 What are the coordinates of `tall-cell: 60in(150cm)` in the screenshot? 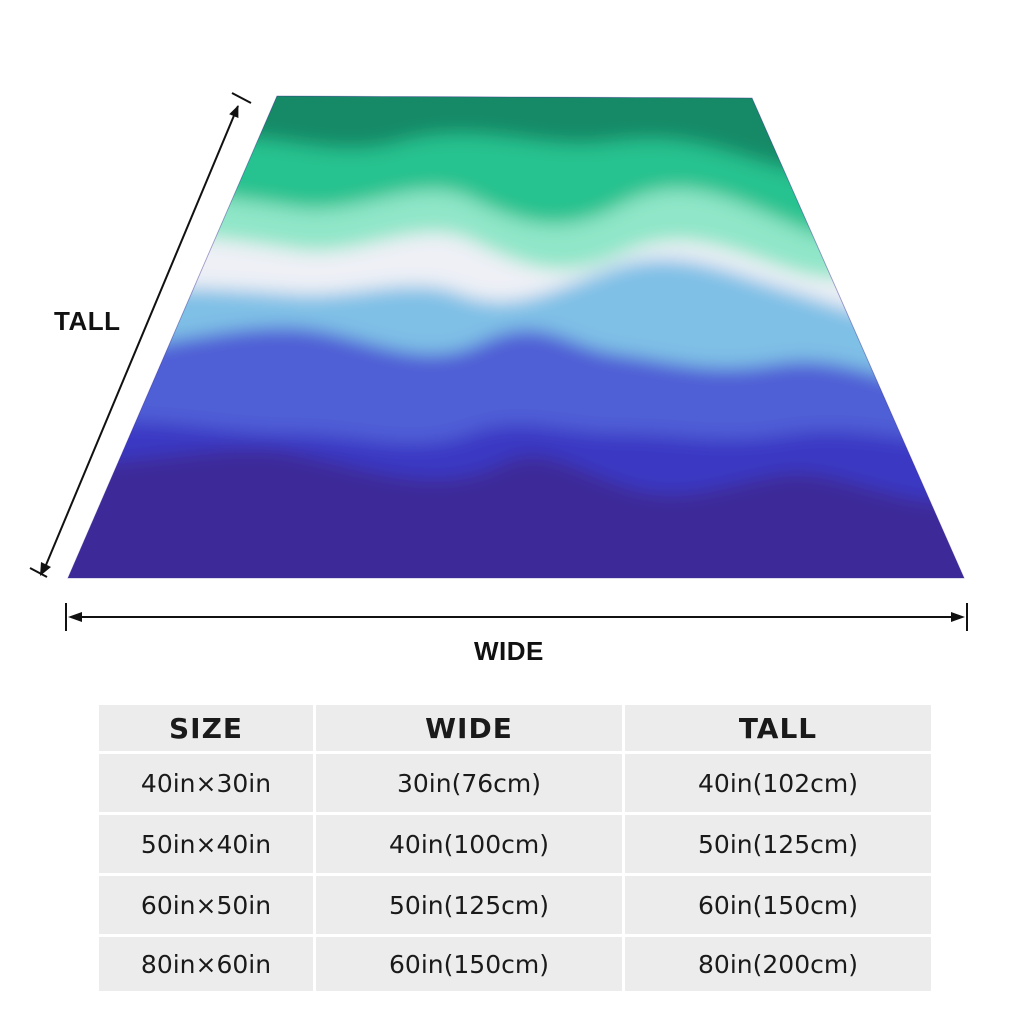 It's located at (778, 905).